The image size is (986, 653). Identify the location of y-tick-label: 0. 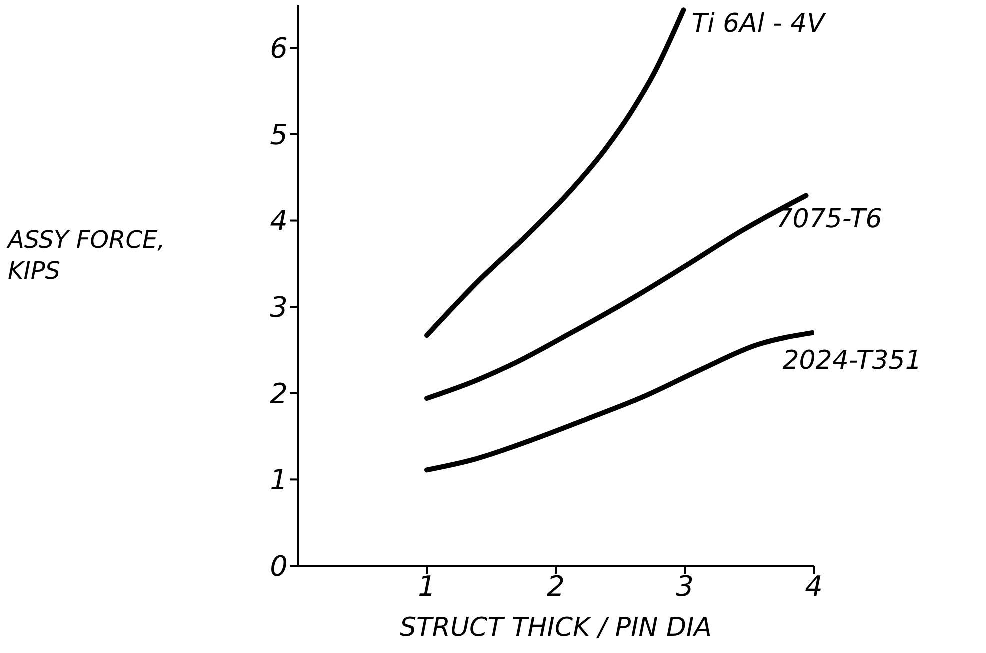
(279, 566).